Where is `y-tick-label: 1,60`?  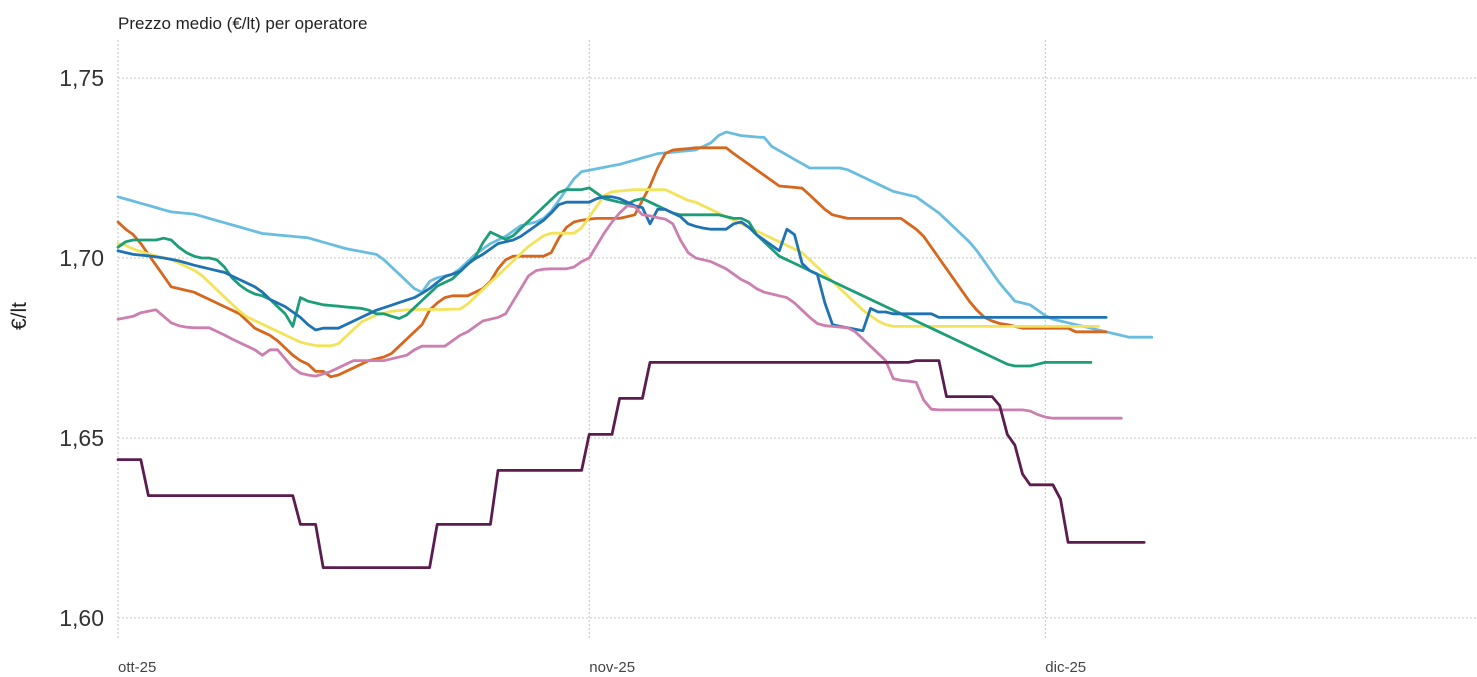 y-tick-label: 1,60 is located at coordinates (81, 618).